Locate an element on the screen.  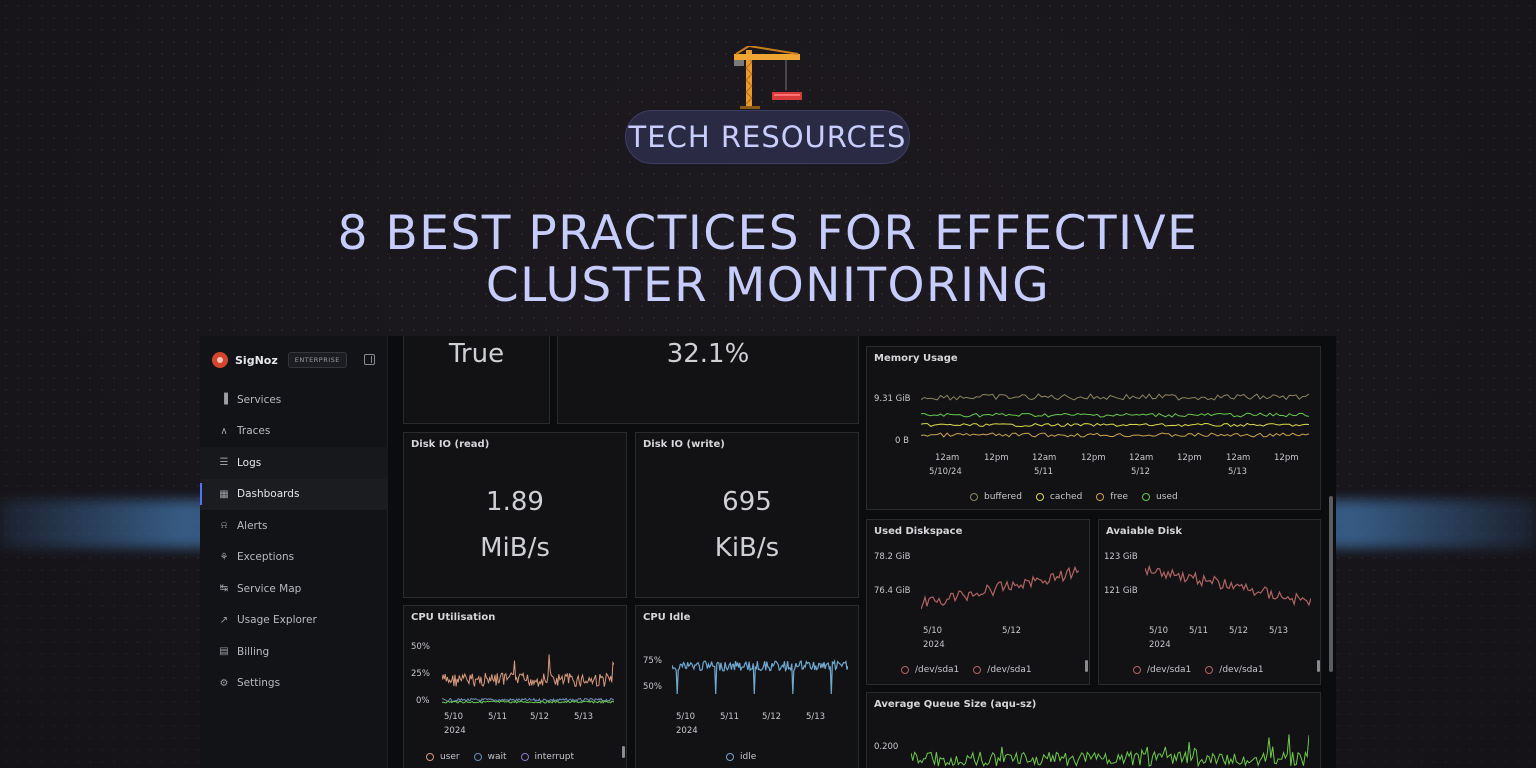
panel-percent: 32.1% is located at coordinates (708, 380).